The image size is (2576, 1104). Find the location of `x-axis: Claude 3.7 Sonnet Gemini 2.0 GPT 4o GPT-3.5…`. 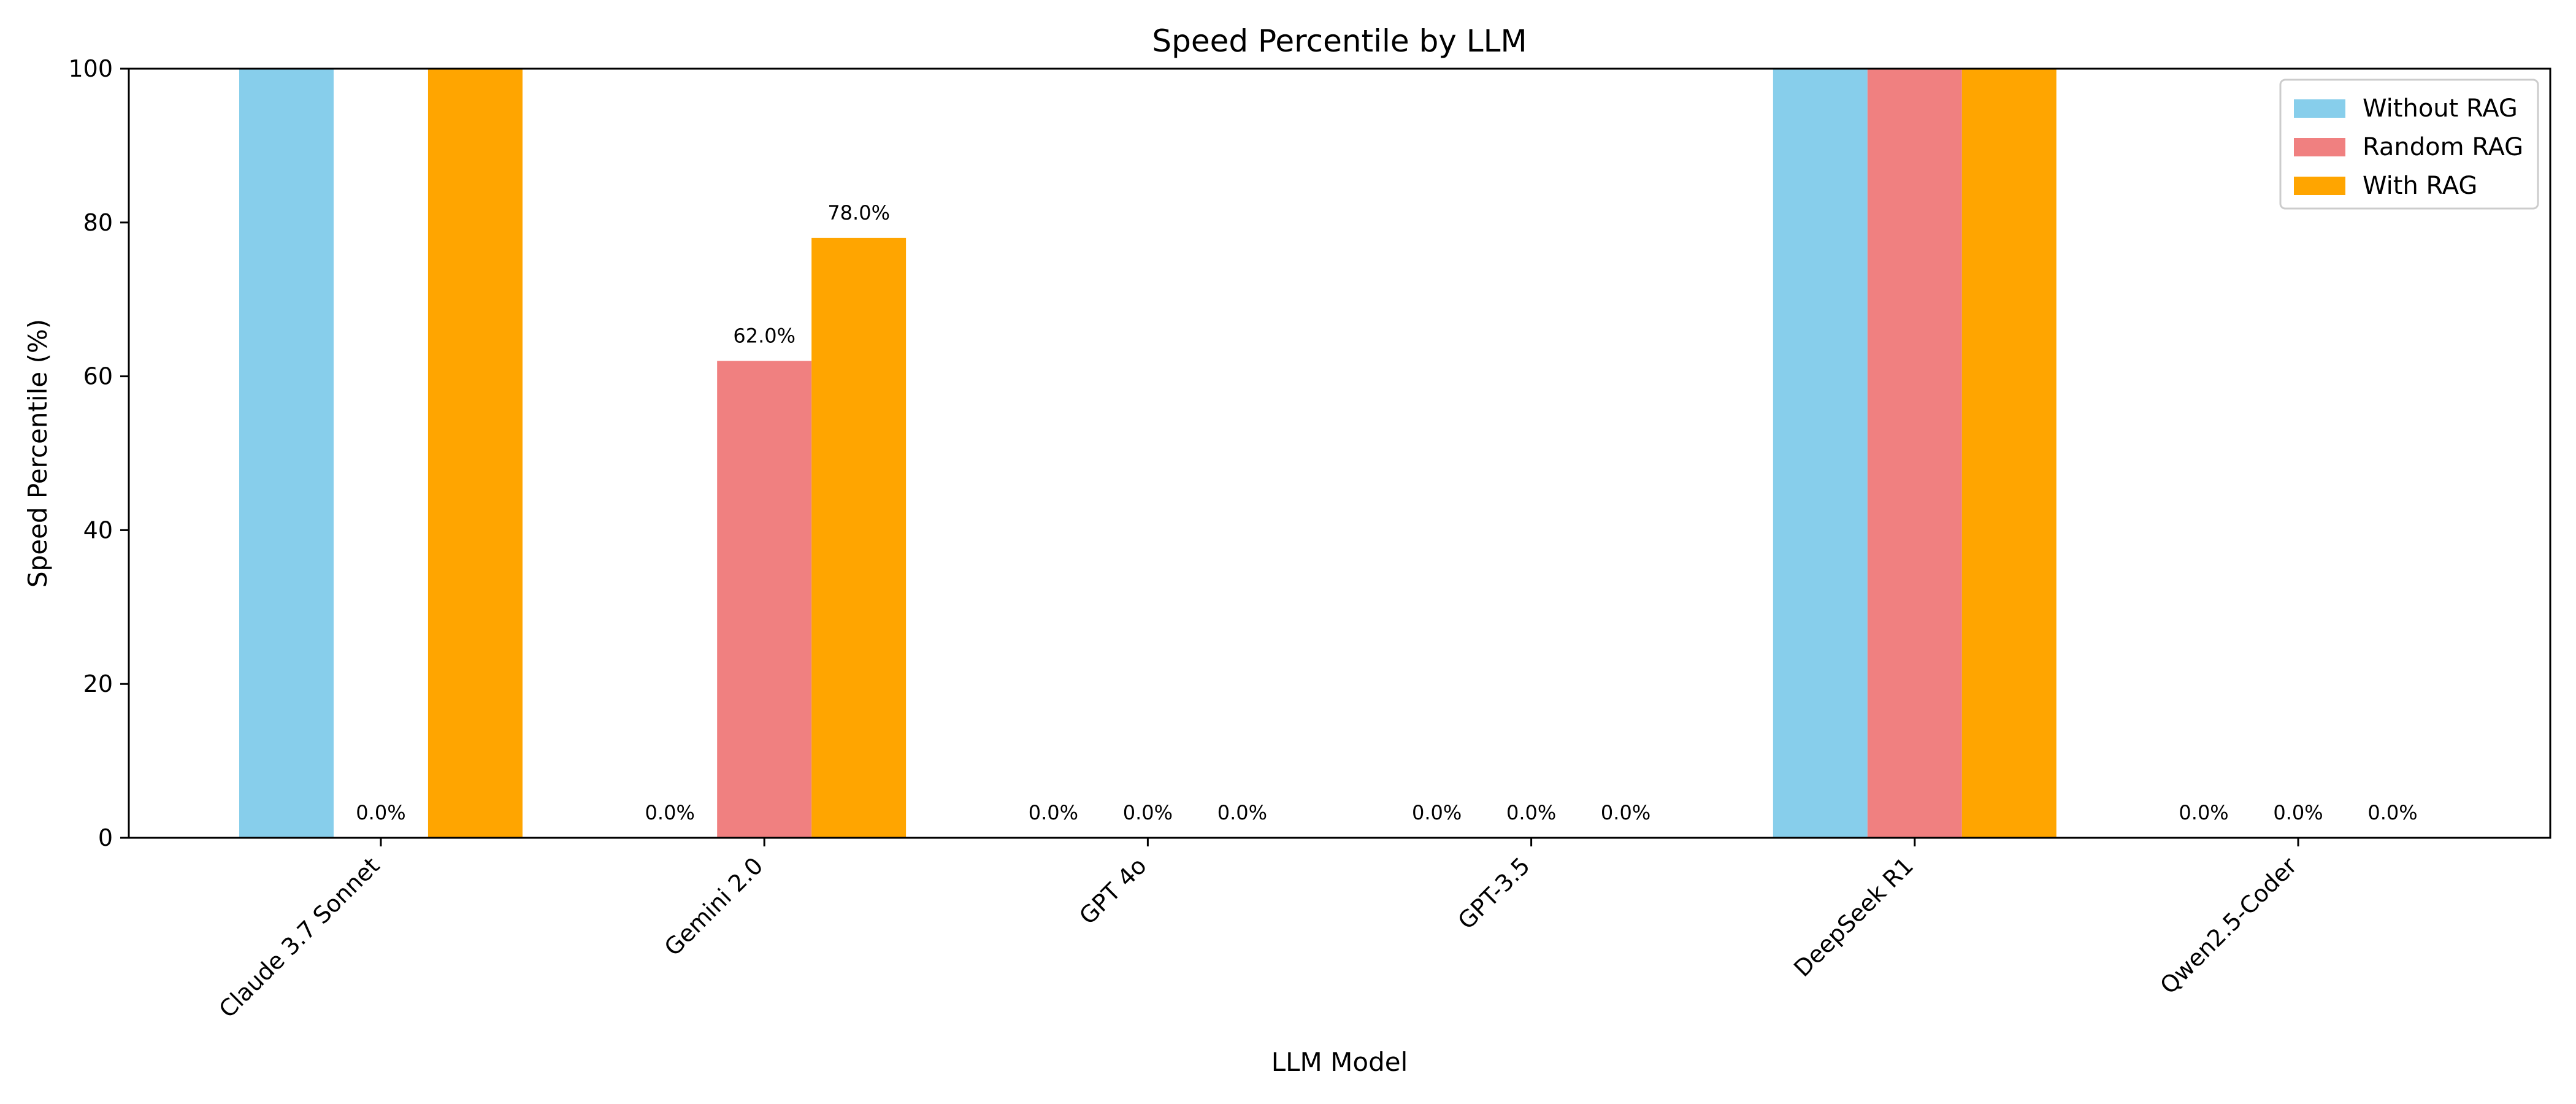

x-axis: Claude 3.7 Sonnet Gemini 2.0 GPT 4o GPT-3.5… is located at coordinates (1257, 930).